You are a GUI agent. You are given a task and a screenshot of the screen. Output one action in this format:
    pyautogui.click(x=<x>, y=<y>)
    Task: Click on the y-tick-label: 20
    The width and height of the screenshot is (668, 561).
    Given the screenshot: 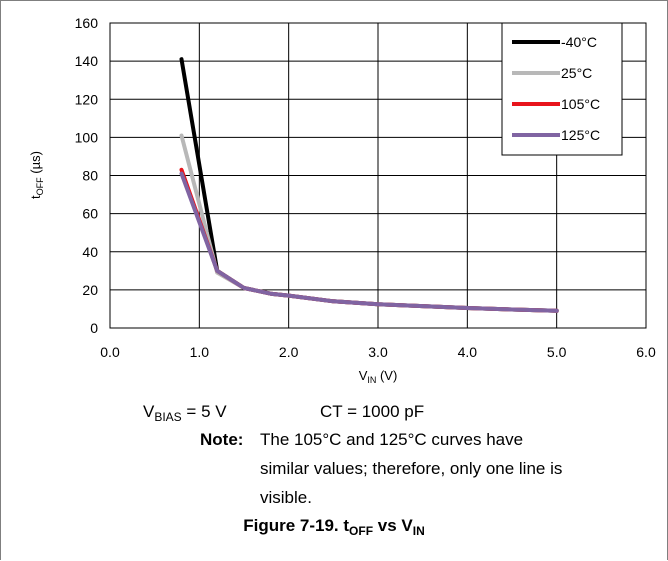 What is the action you would take?
    pyautogui.click(x=90, y=290)
    